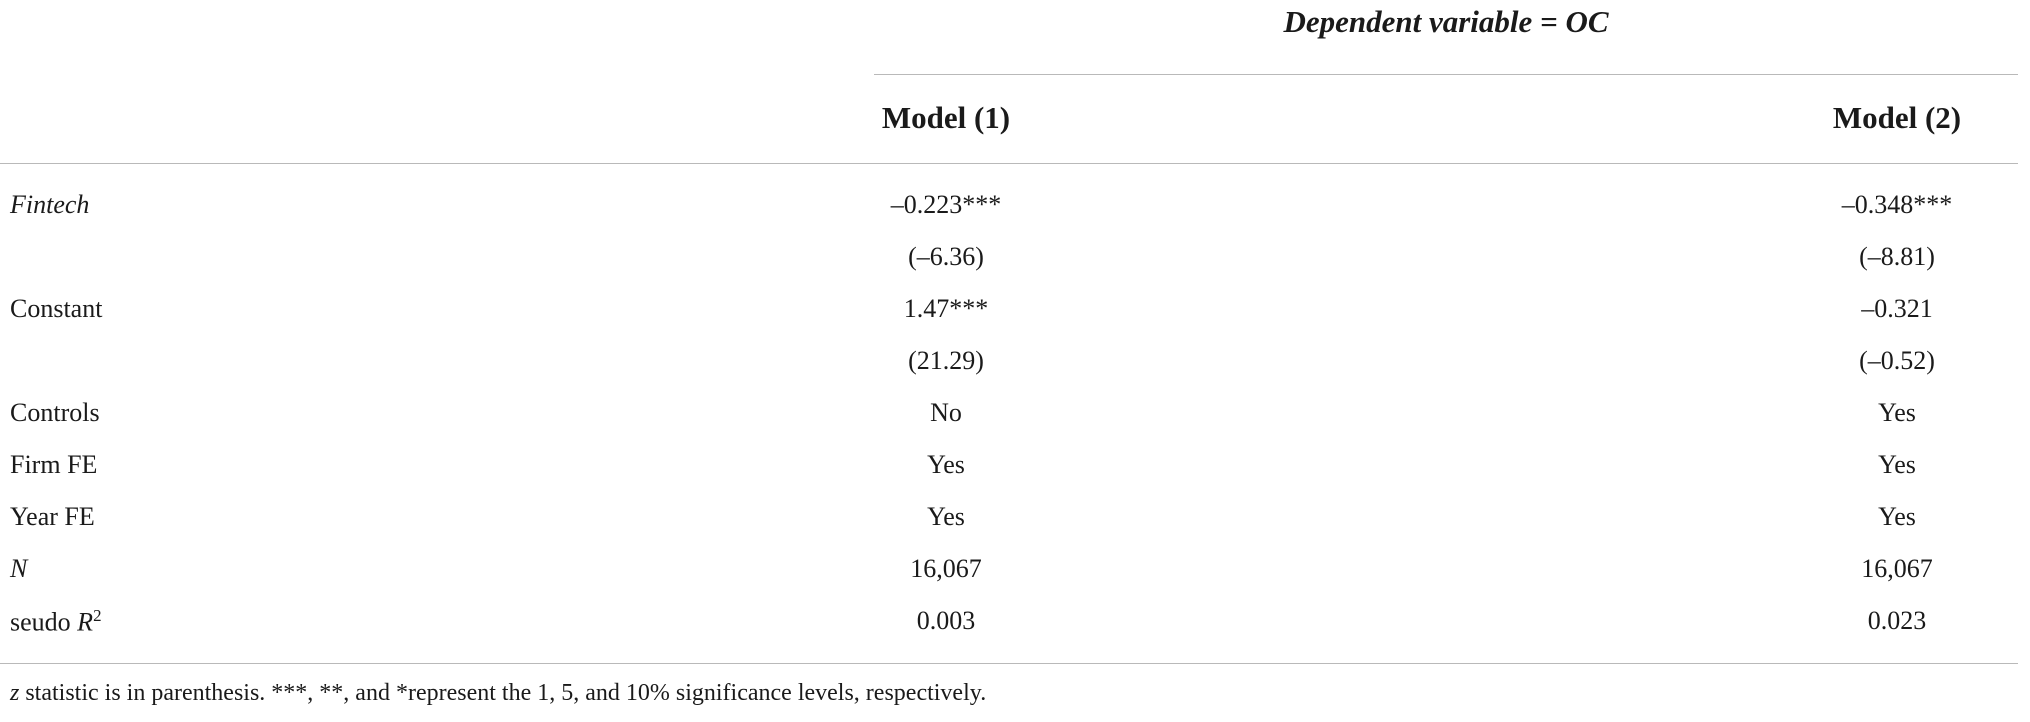  What do you see at coordinates (946, 620) in the screenshot?
I see `table-cell: 0.003` at bounding box center [946, 620].